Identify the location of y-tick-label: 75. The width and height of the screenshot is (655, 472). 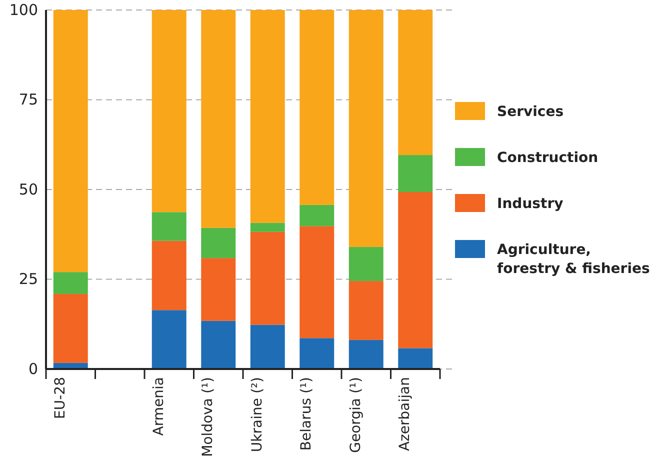
(28, 99).